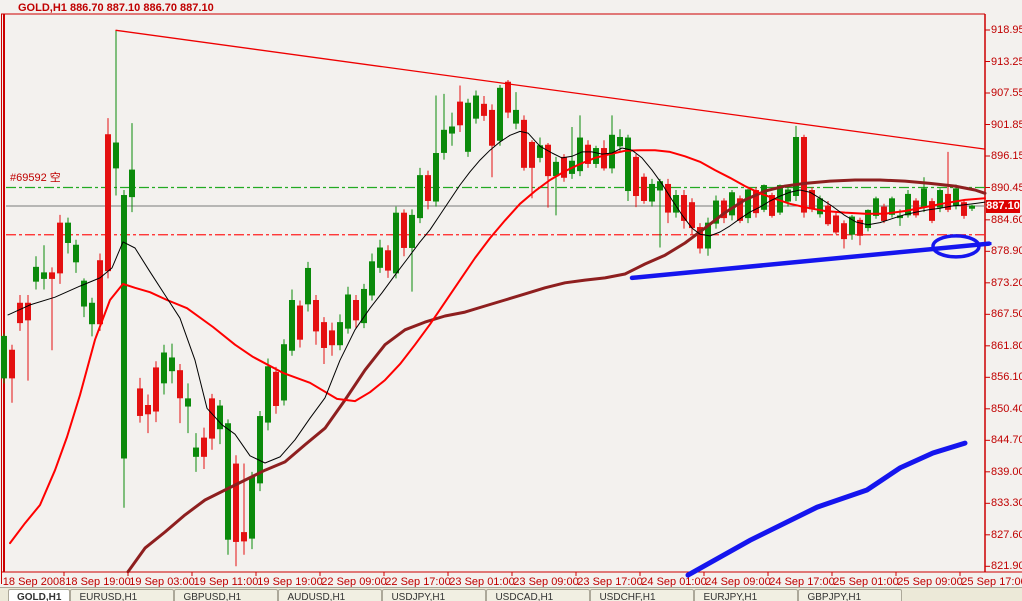 This screenshot has width=1022, height=601. Describe the element at coordinates (1006, 503) in the screenshot. I see `price-axis-label: 833.30` at that location.